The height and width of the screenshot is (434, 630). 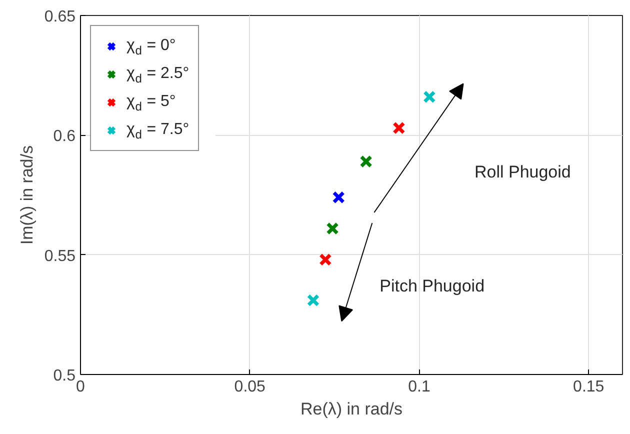 I want to click on x-tick-label: 0, so click(x=81, y=387).